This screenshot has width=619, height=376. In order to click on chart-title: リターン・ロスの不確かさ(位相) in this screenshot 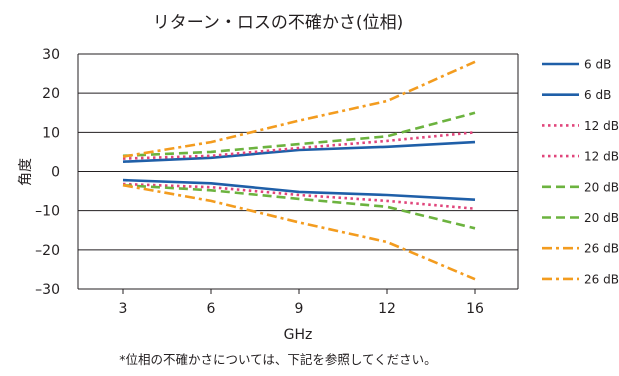, I will do `click(278, 23)`.